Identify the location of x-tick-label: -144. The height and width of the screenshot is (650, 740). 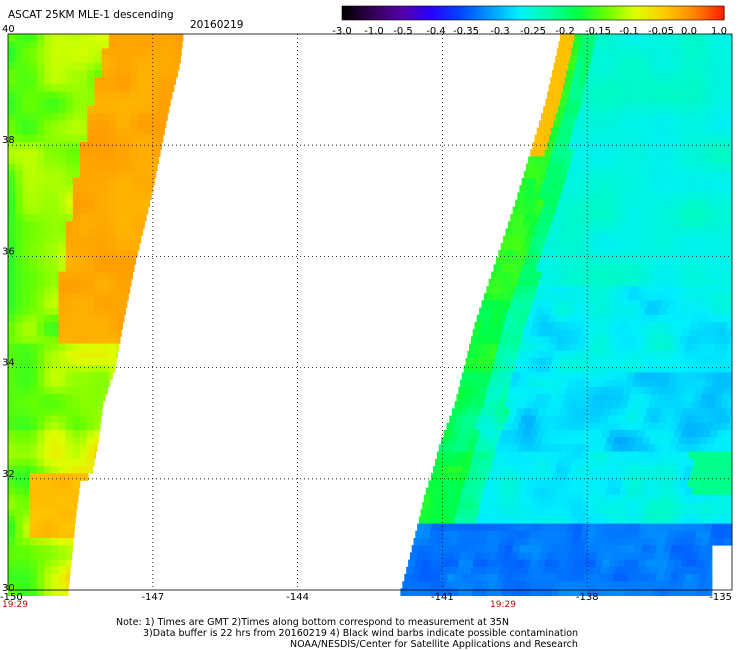
(297, 597).